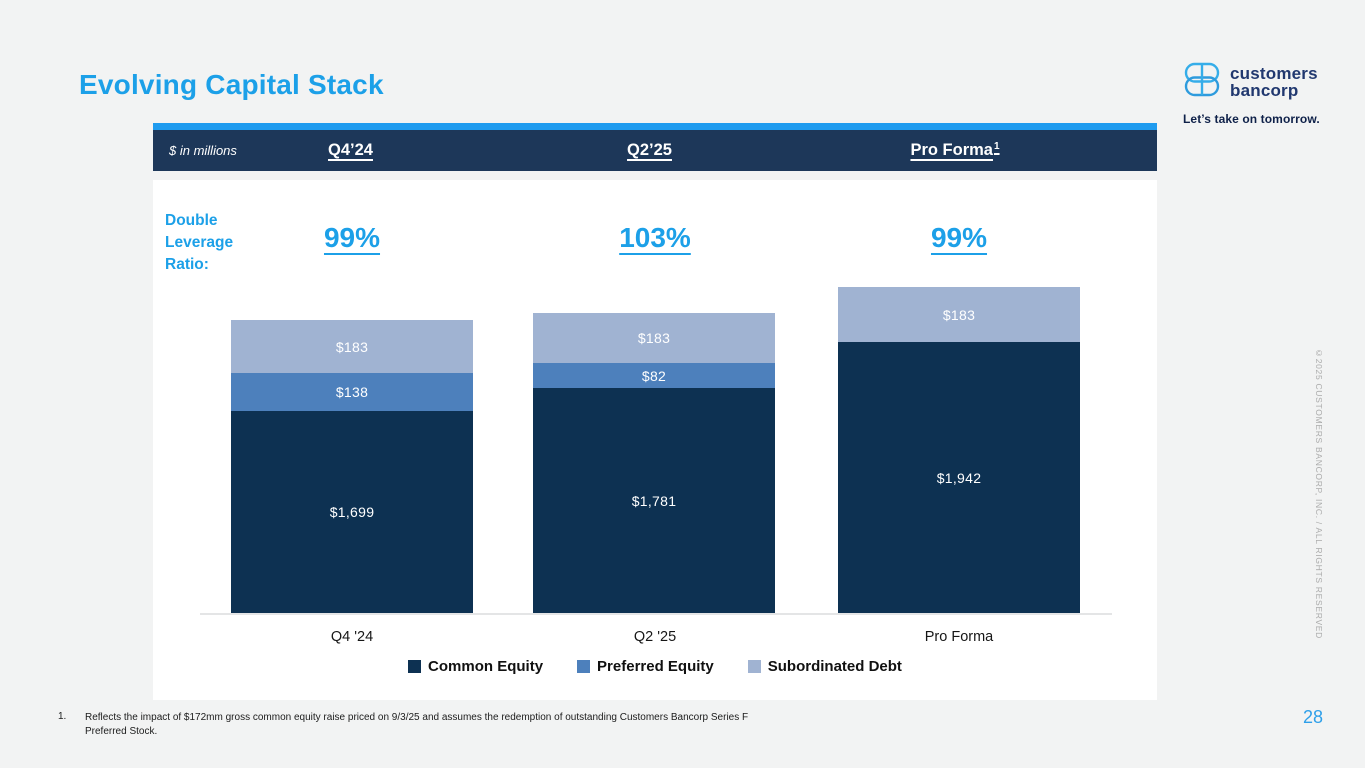  I want to click on bar-segment-value: $1,699, so click(352, 512).